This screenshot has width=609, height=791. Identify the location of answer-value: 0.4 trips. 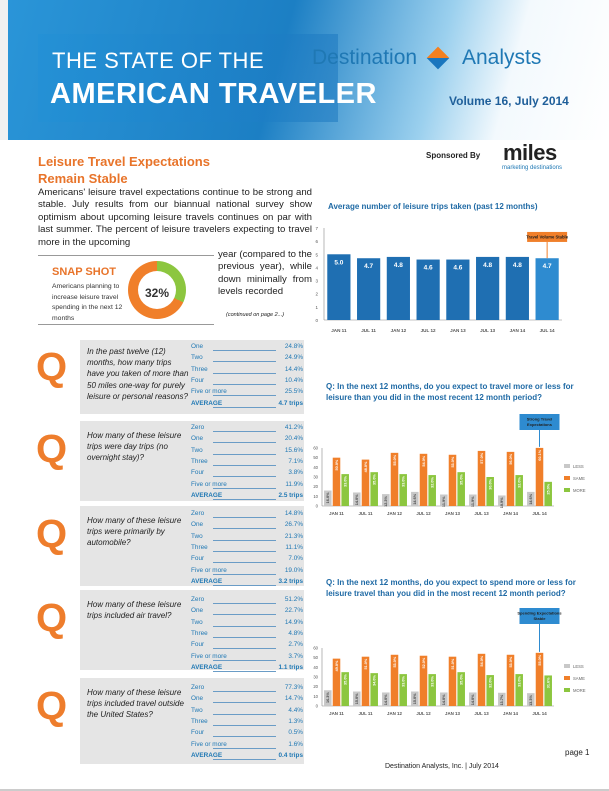
(290, 755).